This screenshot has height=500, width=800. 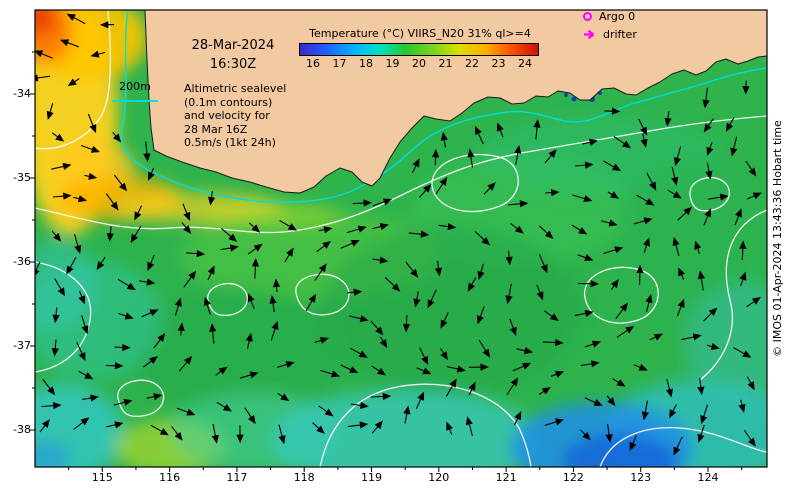 I want to click on lon-tick-label: 115, so click(x=102, y=477).